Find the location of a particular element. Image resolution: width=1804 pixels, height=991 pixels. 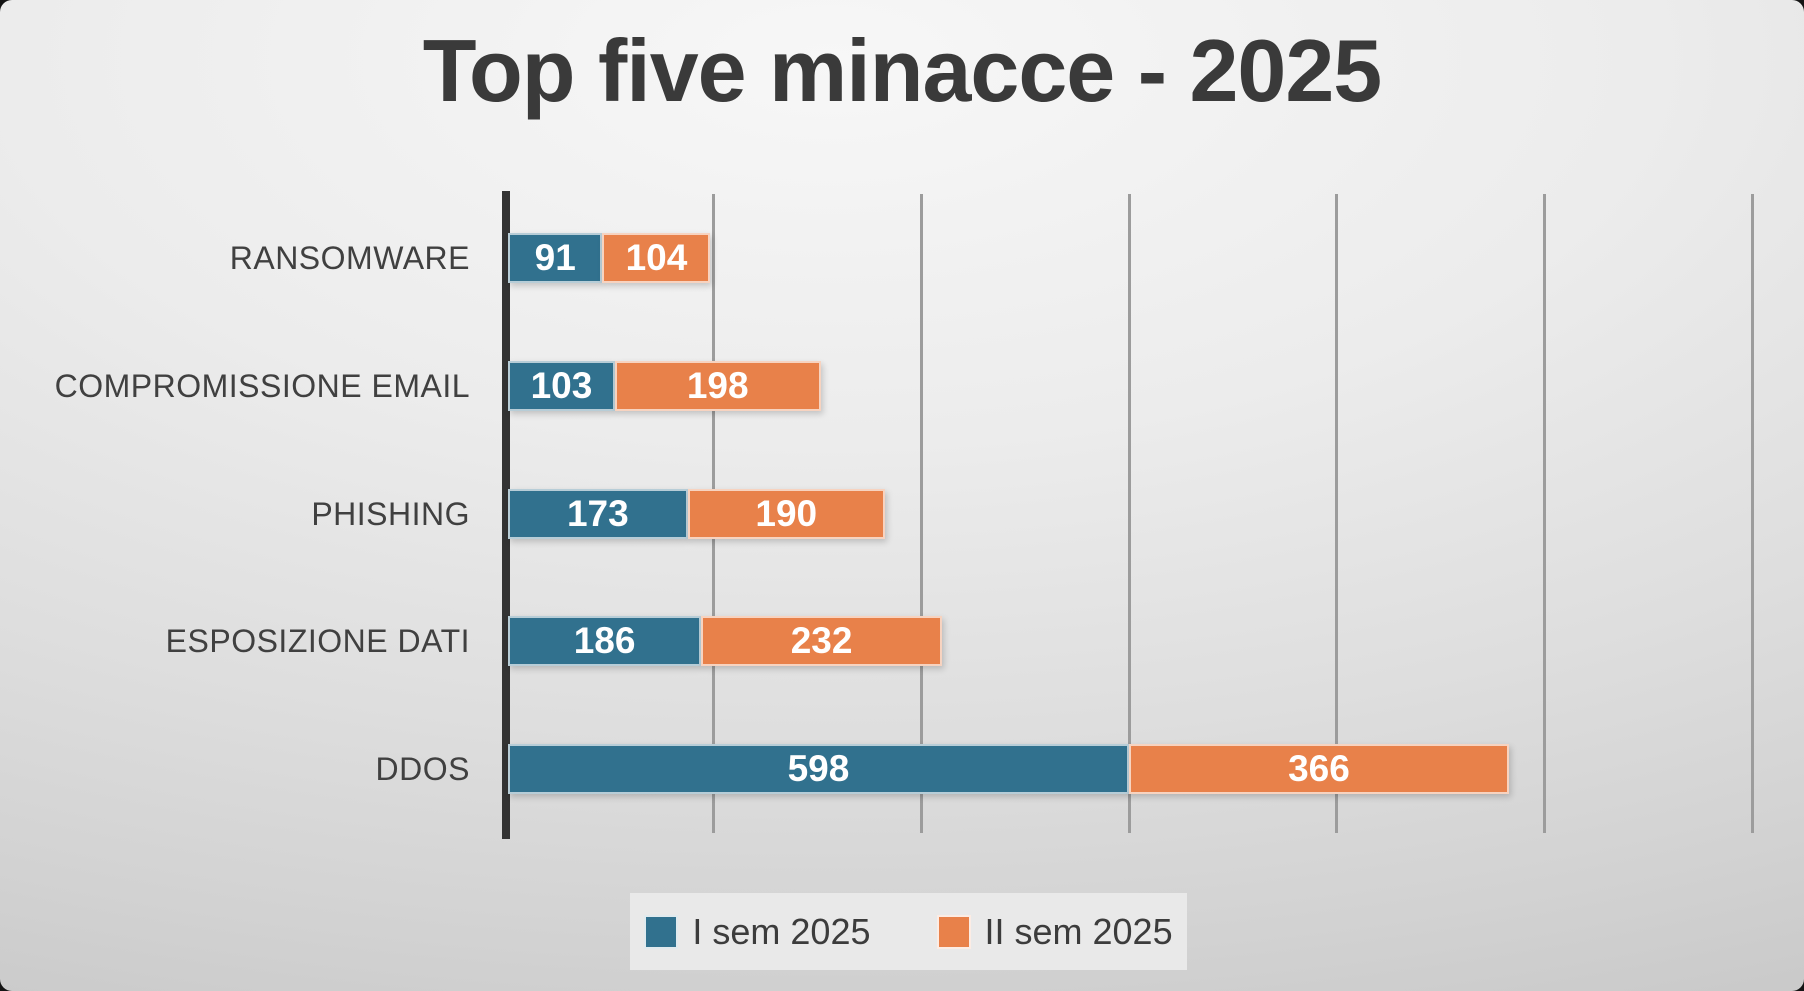

category-label: DDOS is located at coordinates (422, 769).